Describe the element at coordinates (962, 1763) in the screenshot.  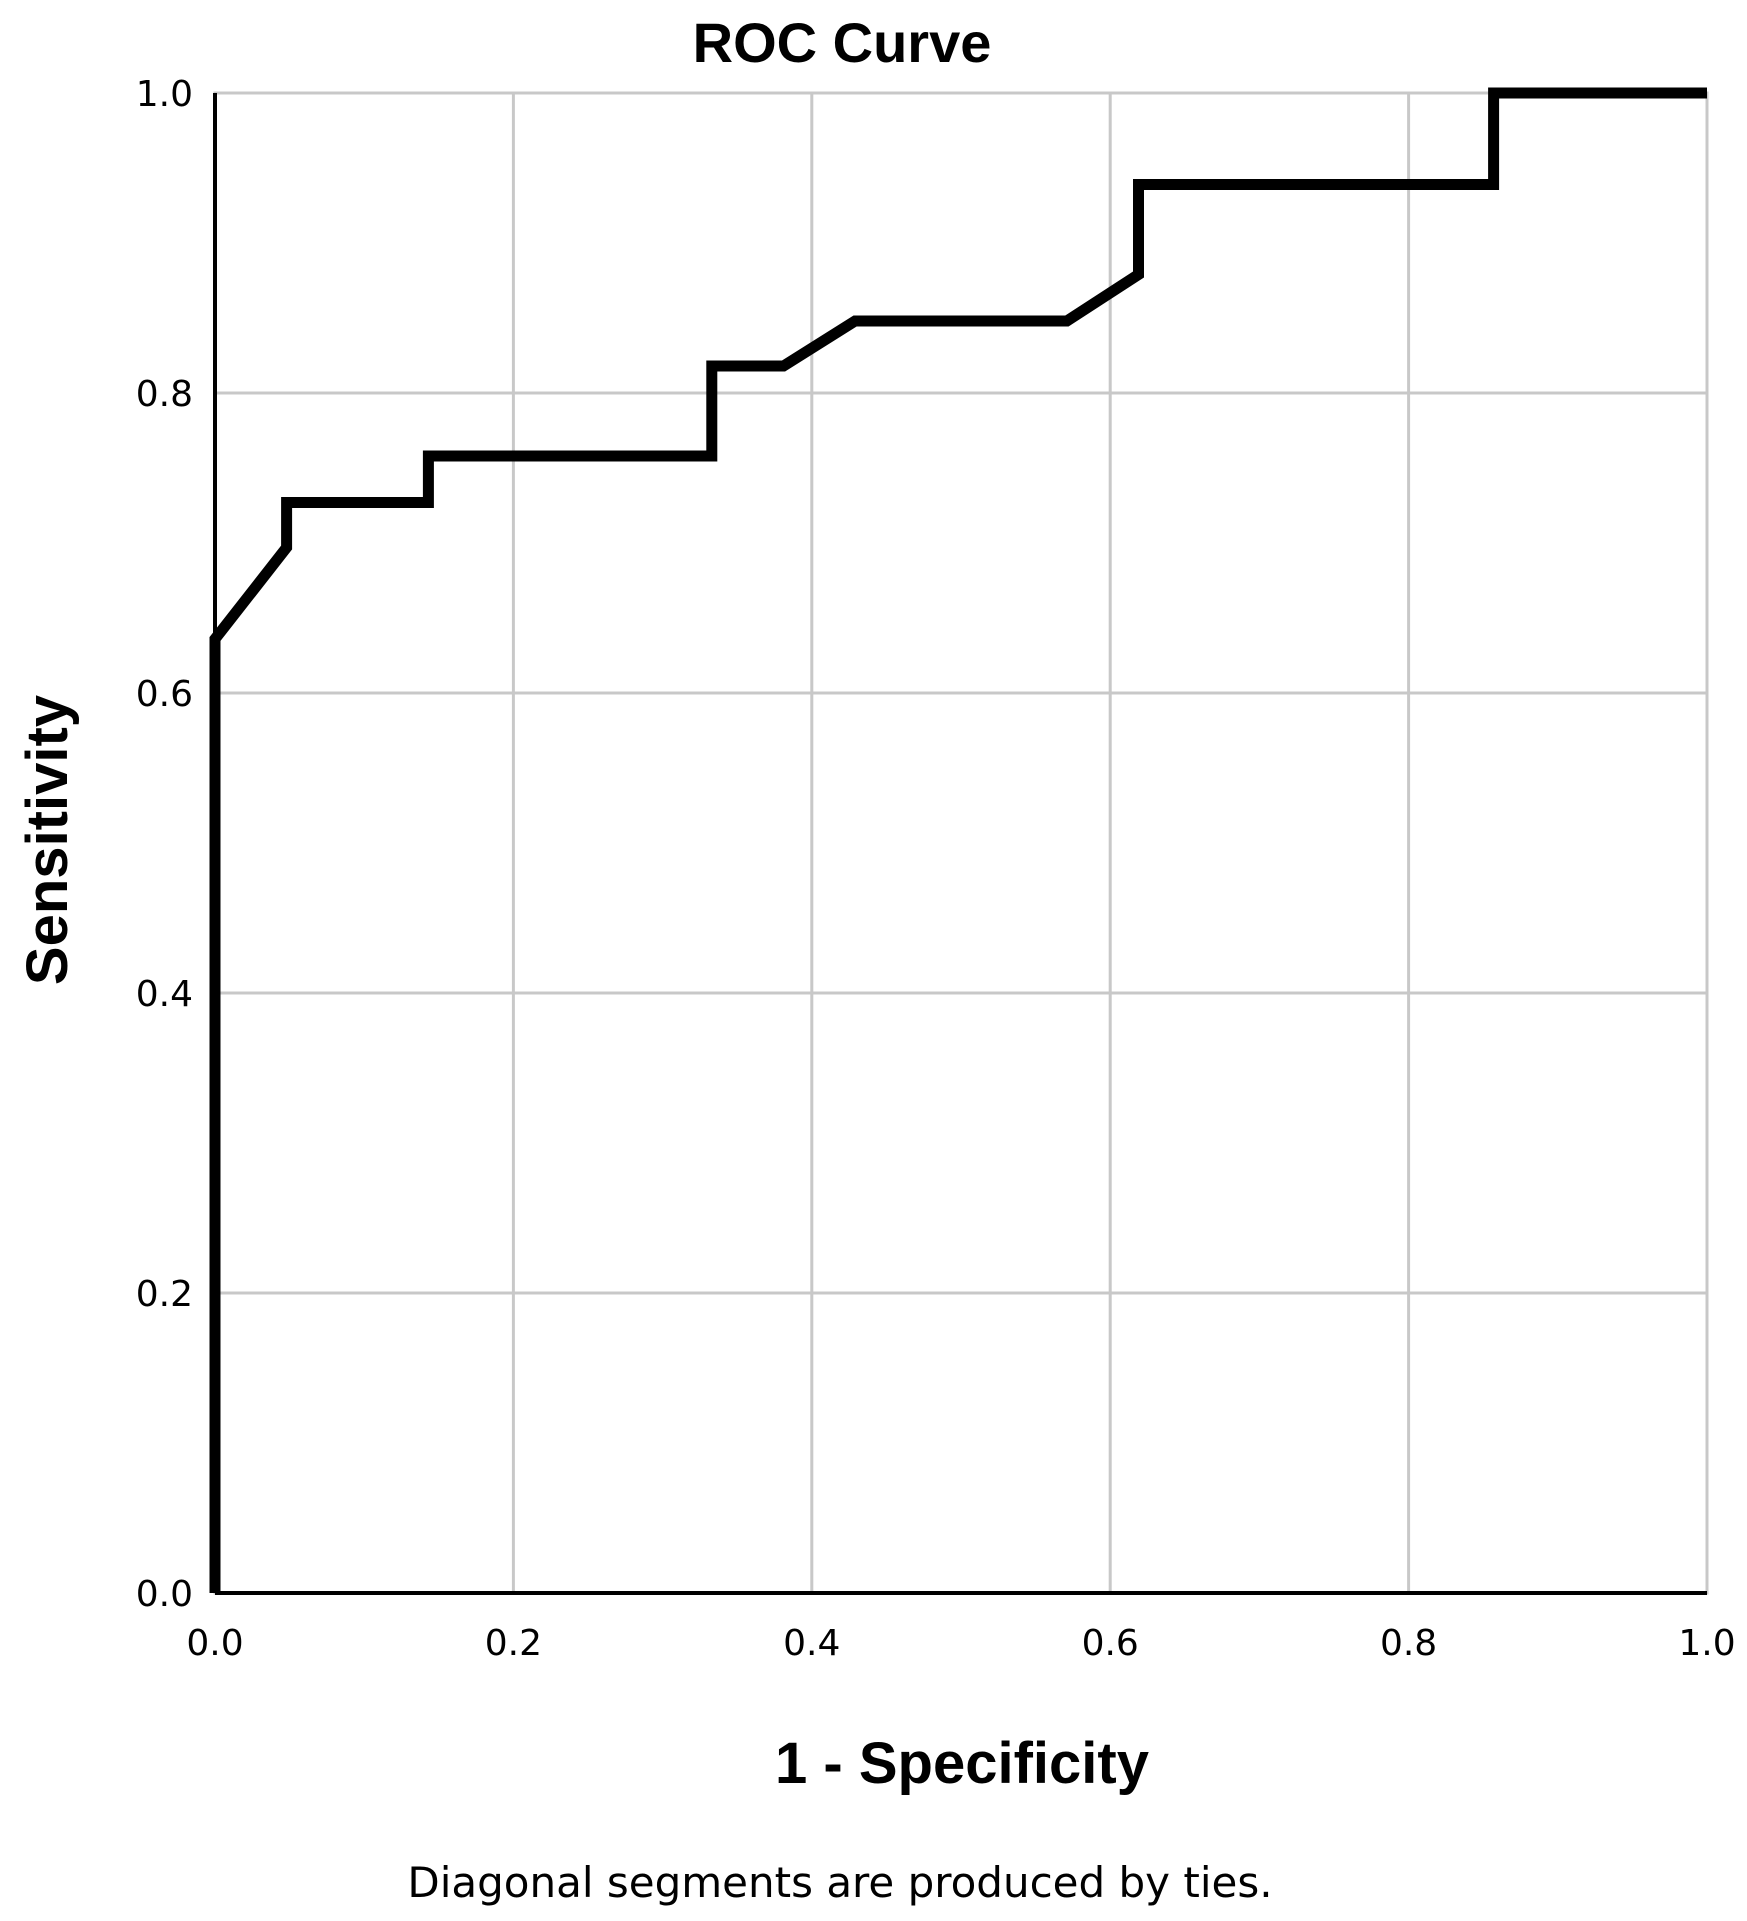
I see `x-axis-label: 1 - Specificity` at that location.